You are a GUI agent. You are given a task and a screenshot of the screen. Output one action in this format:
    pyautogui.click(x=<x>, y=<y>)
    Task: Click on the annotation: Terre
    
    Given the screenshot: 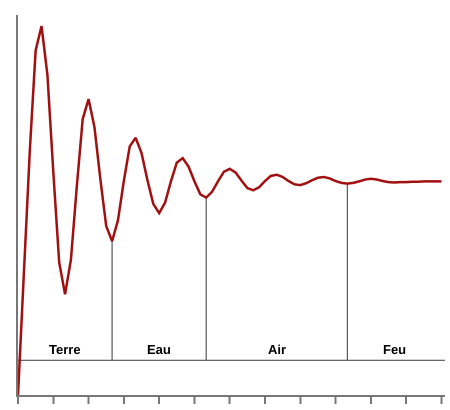 What is the action you would take?
    pyautogui.click(x=65, y=349)
    